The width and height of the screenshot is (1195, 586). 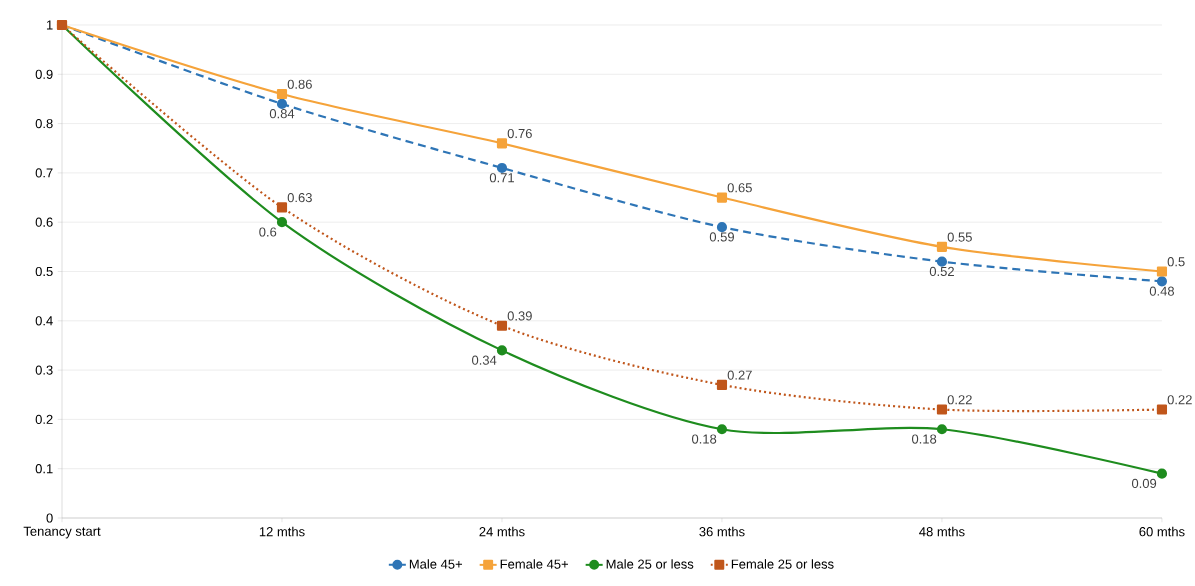 What do you see at coordinates (44, 271) in the screenshot?
I see `y-tick-label: 0.5` at bounding box center [44, 271].